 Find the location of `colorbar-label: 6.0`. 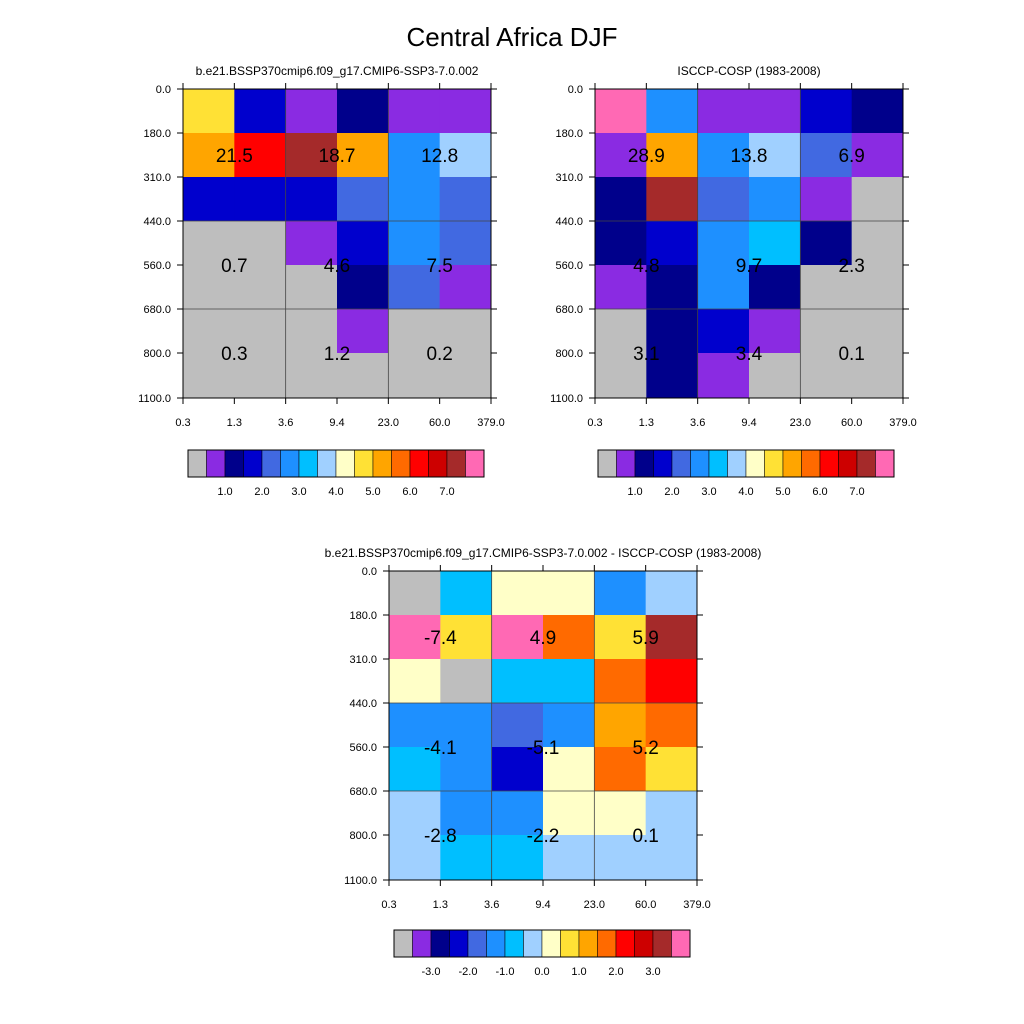

colorbar-label: 6.0 is located at coordinates (819, 492).